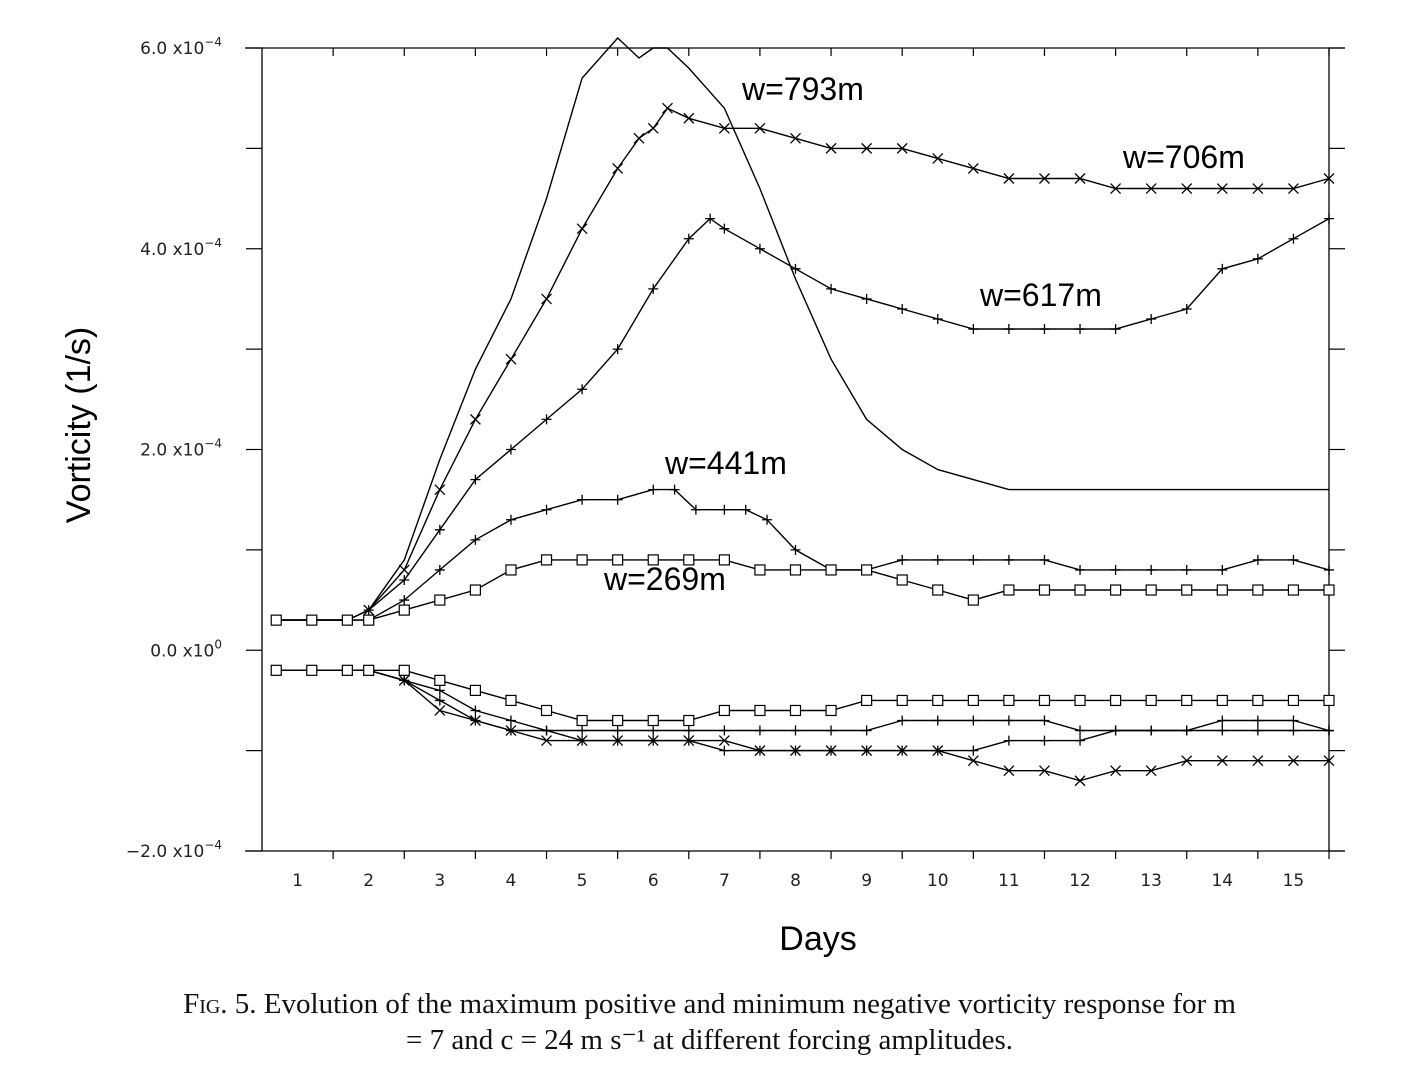 This screenshot has height=1076, width=1419. Describe the element at coordinates (1294, 881) in the screenshot. I see `x-tick-label: 15` at that location.